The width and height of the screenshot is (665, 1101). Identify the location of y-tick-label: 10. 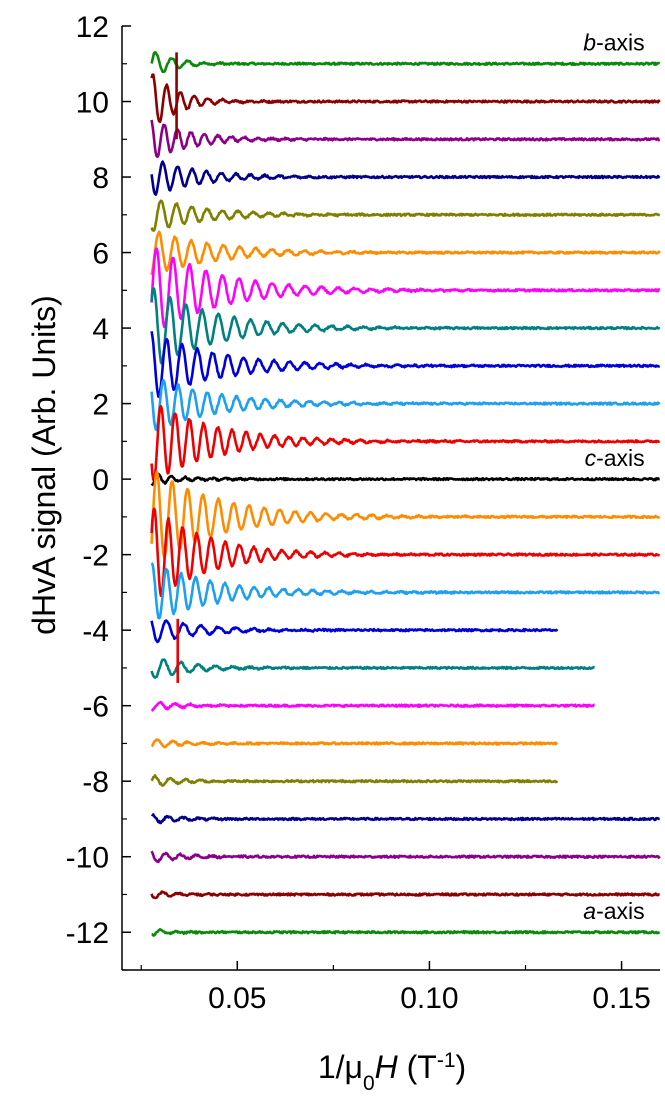
(92, 103).